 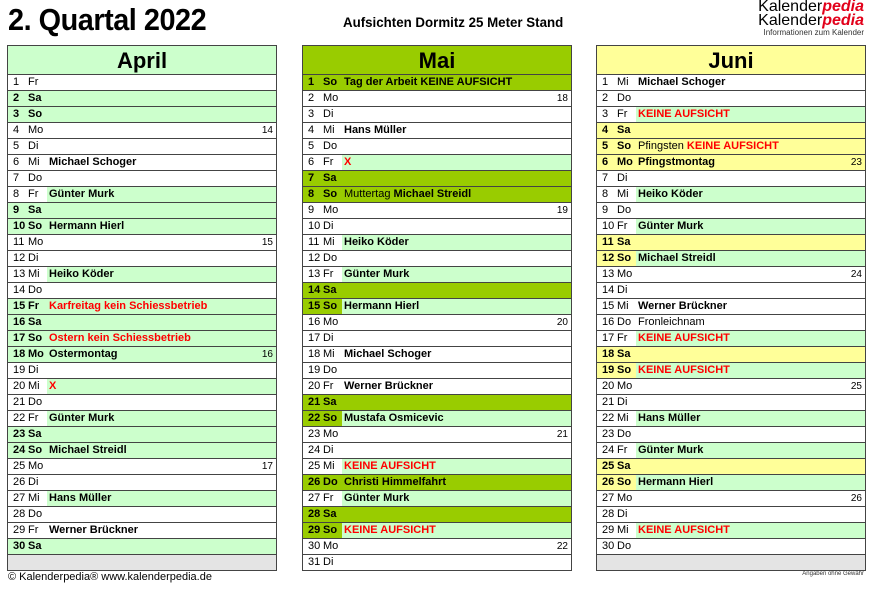 I want to click on day-number: 17, so click(x=314, y=338).